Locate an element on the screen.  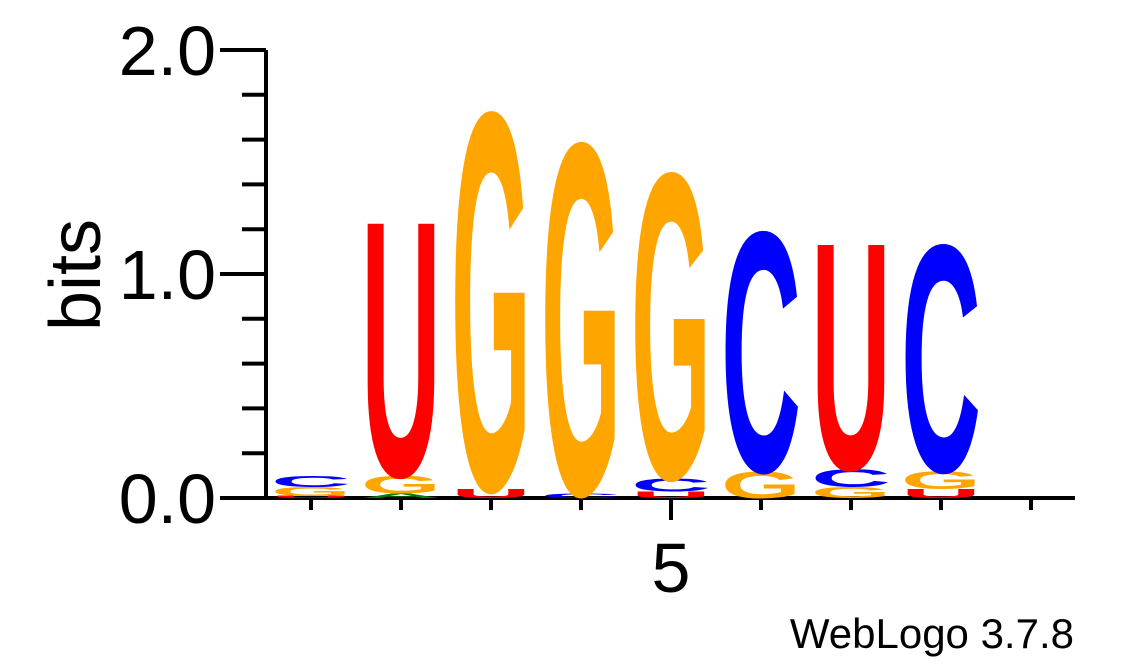
logo-letter-a-pos2: A is located at coordinates (401, 495).